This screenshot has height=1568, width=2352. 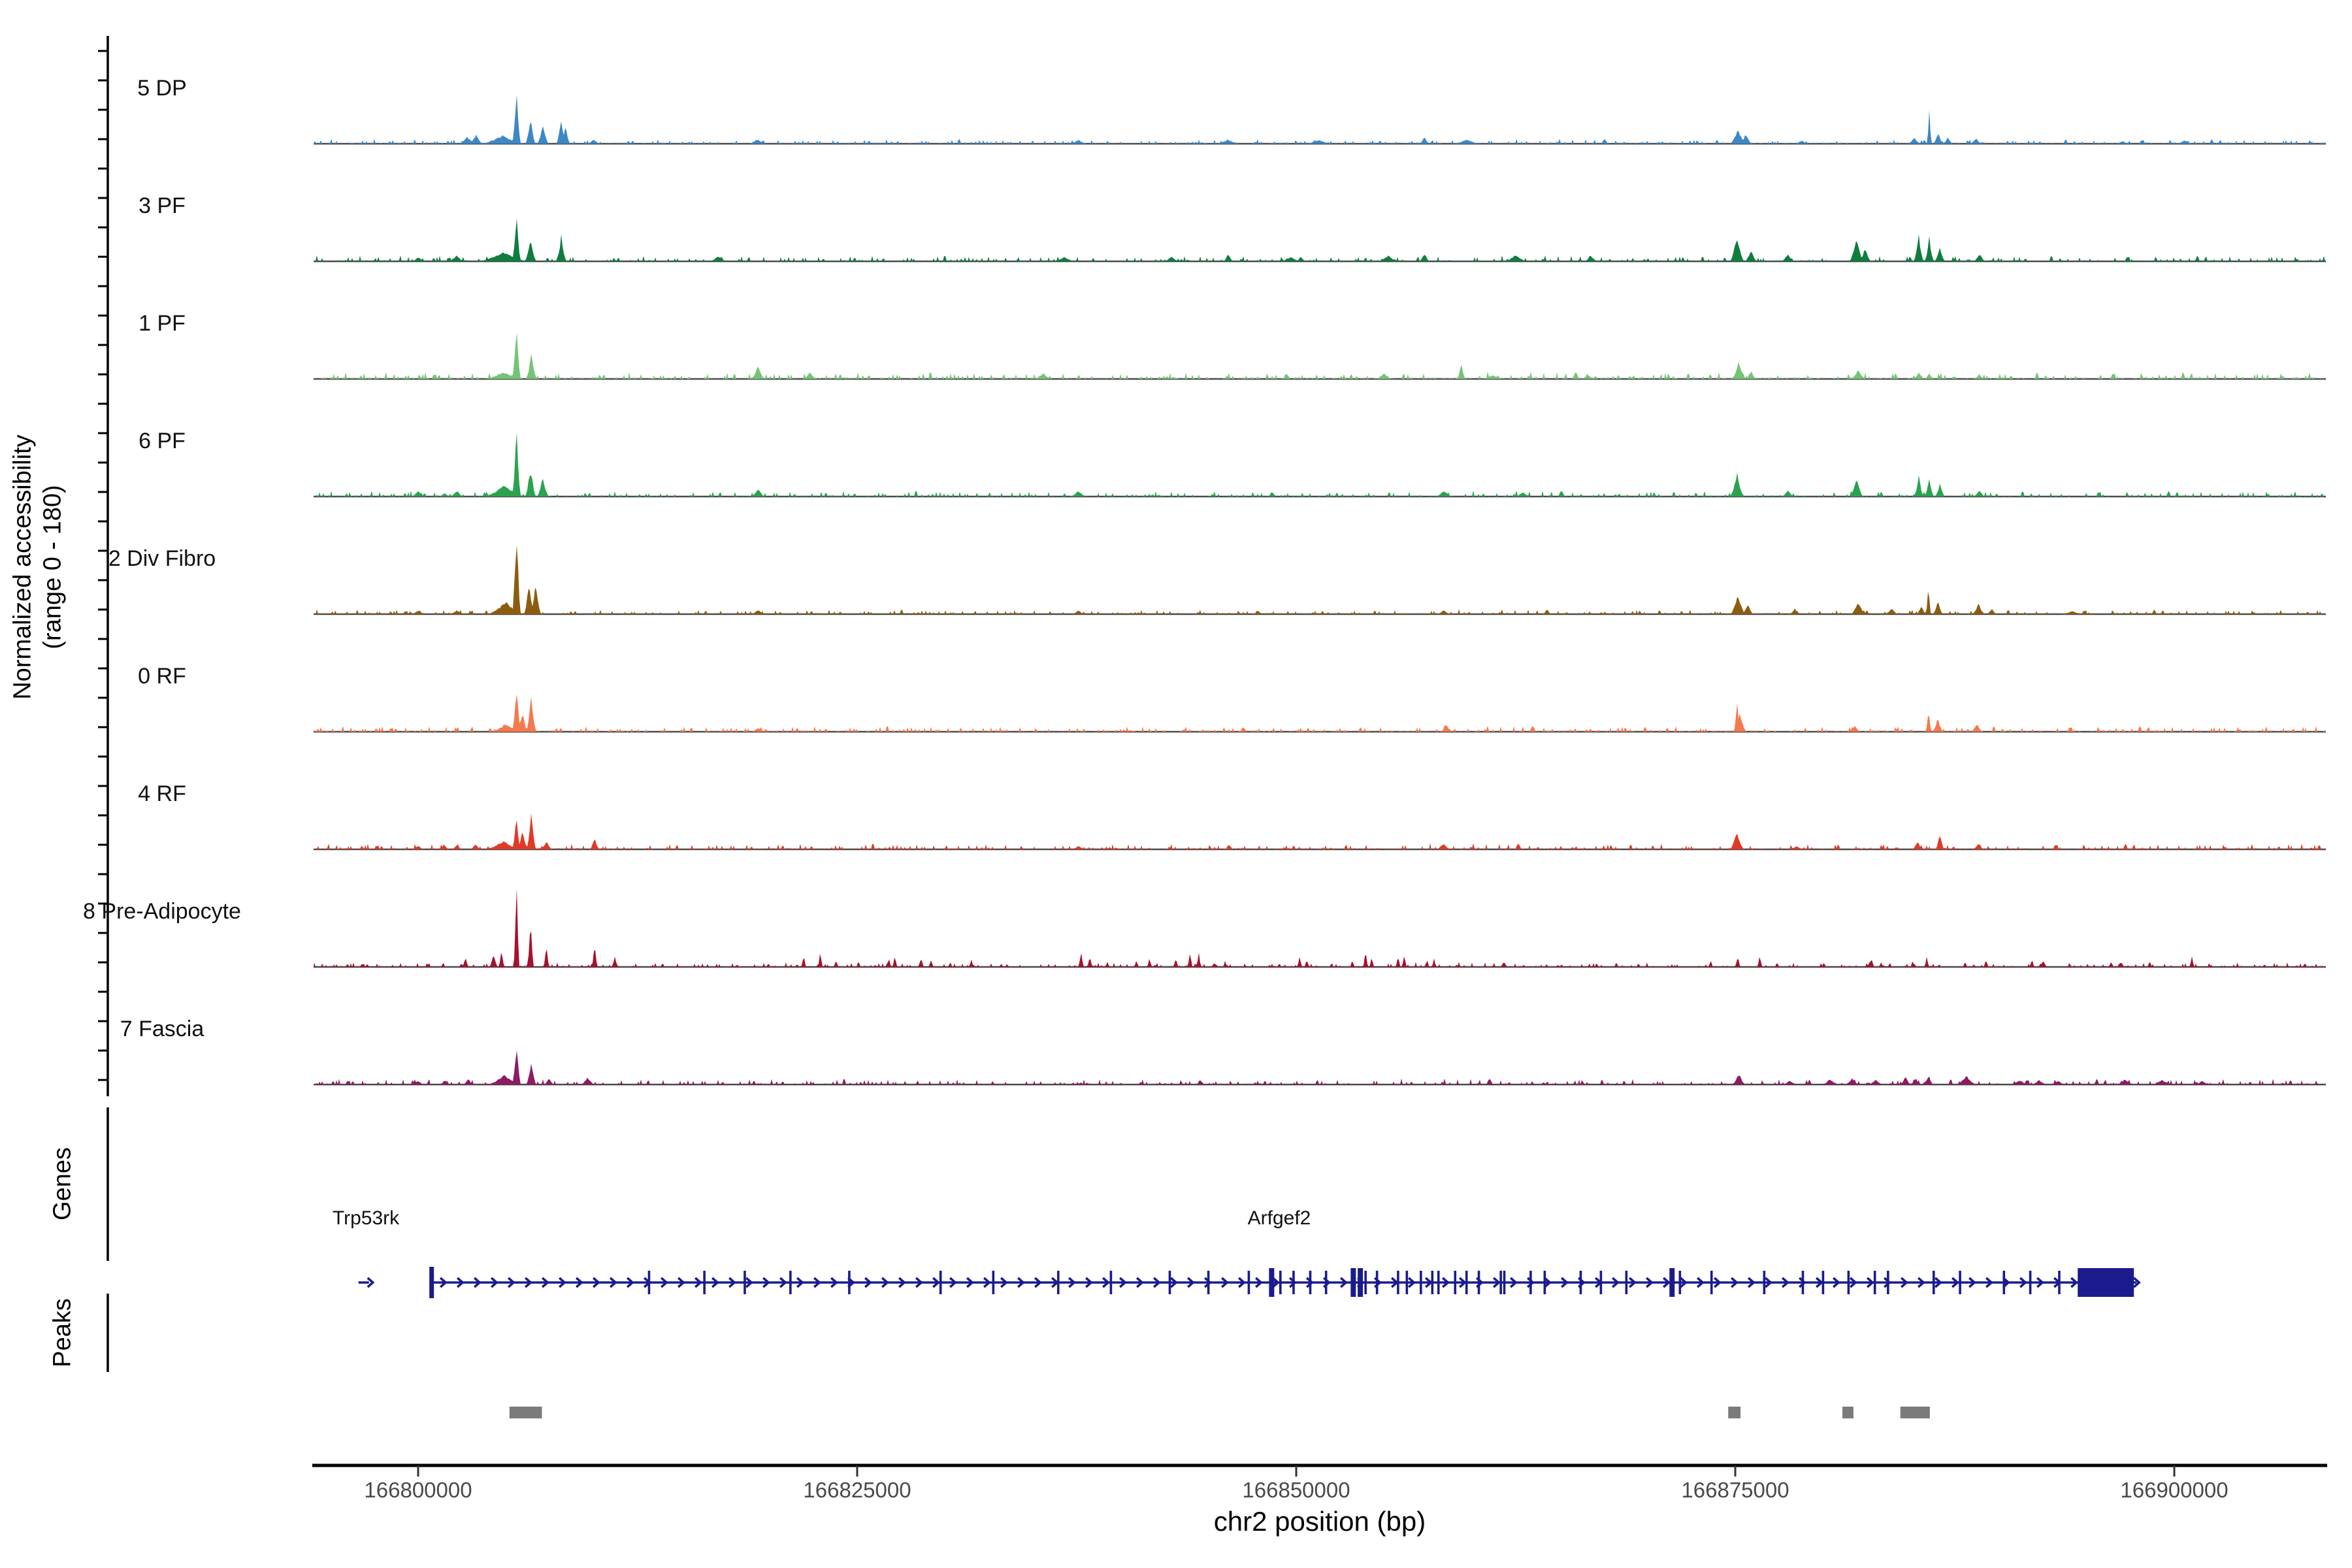 What do you see at coordinates (162, 205) in the screenshot?
I see `track-label-3-pf: 3 PF` at bounding box center [162, 205].